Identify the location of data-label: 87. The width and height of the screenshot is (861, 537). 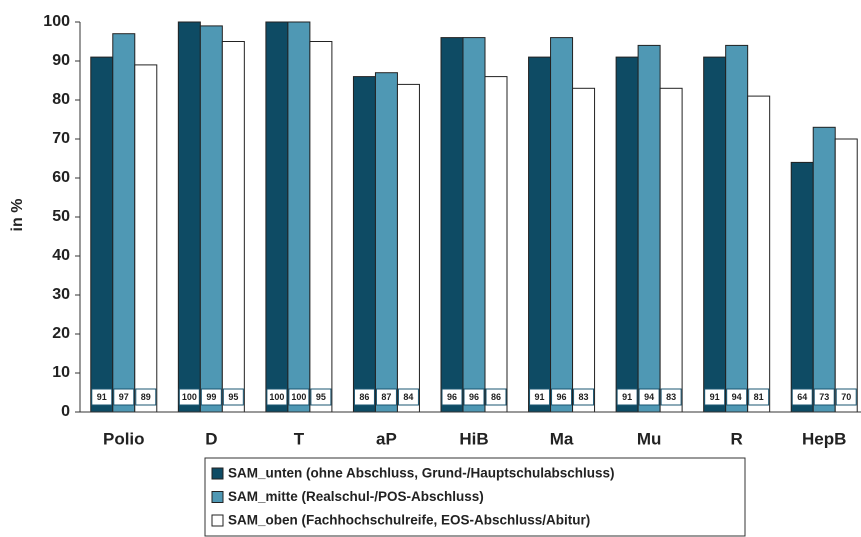
(386, 397).